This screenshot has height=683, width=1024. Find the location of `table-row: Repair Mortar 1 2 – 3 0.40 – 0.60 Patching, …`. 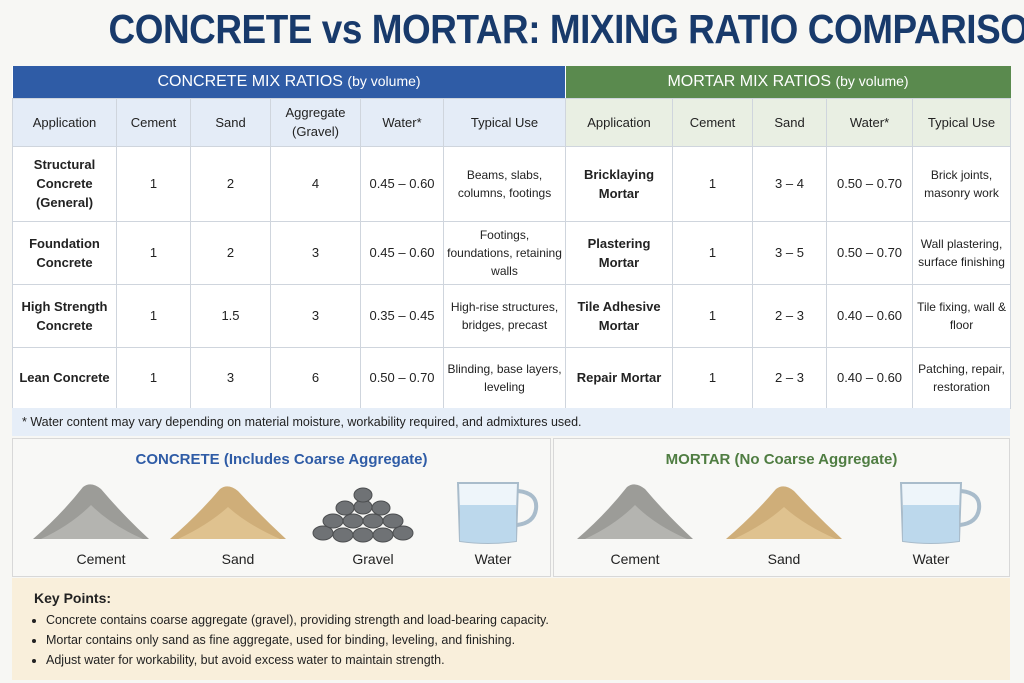

table-row: Repair Mortar 1 2 – 3 0.40 – 0.60 Patching, … is located at coordinates (788, 377).